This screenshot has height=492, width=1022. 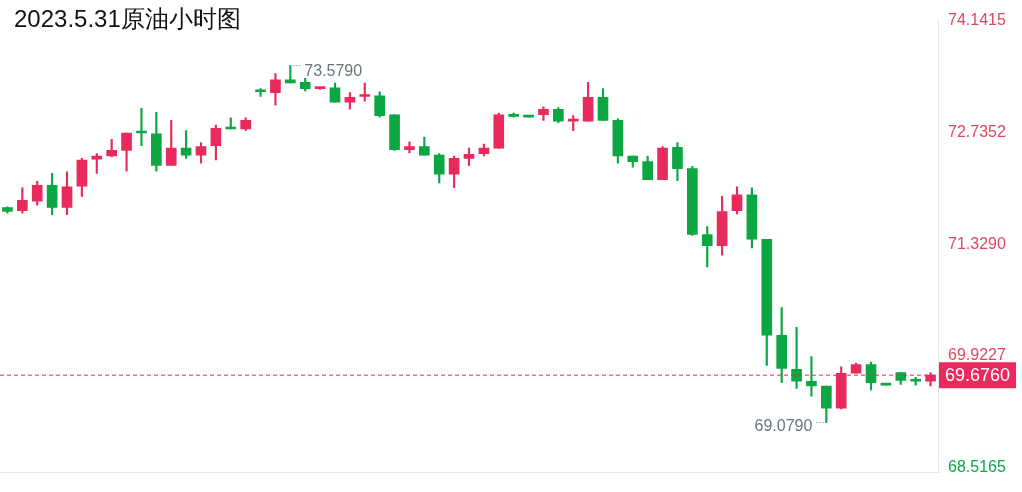 I want to click on y-tick-label: 68.5165, so click(x=977, y=466).